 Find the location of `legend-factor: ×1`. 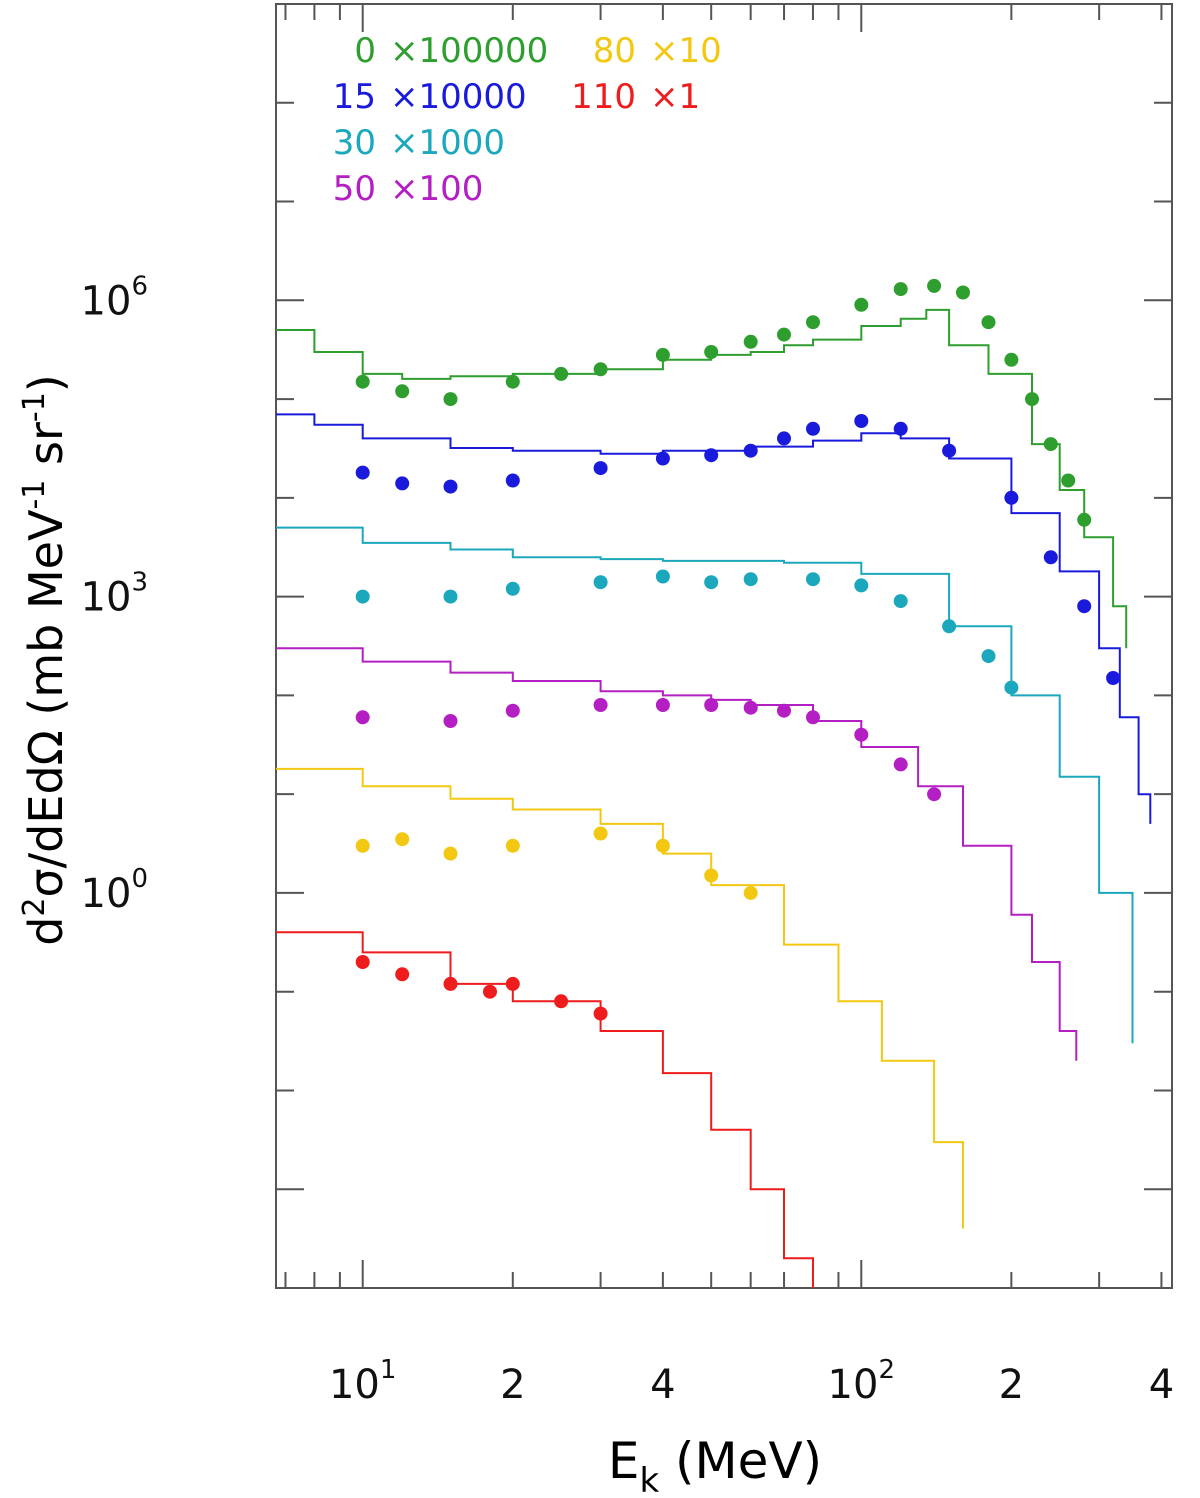

legend-factor: ×1 is located at coordinates (675, 97).